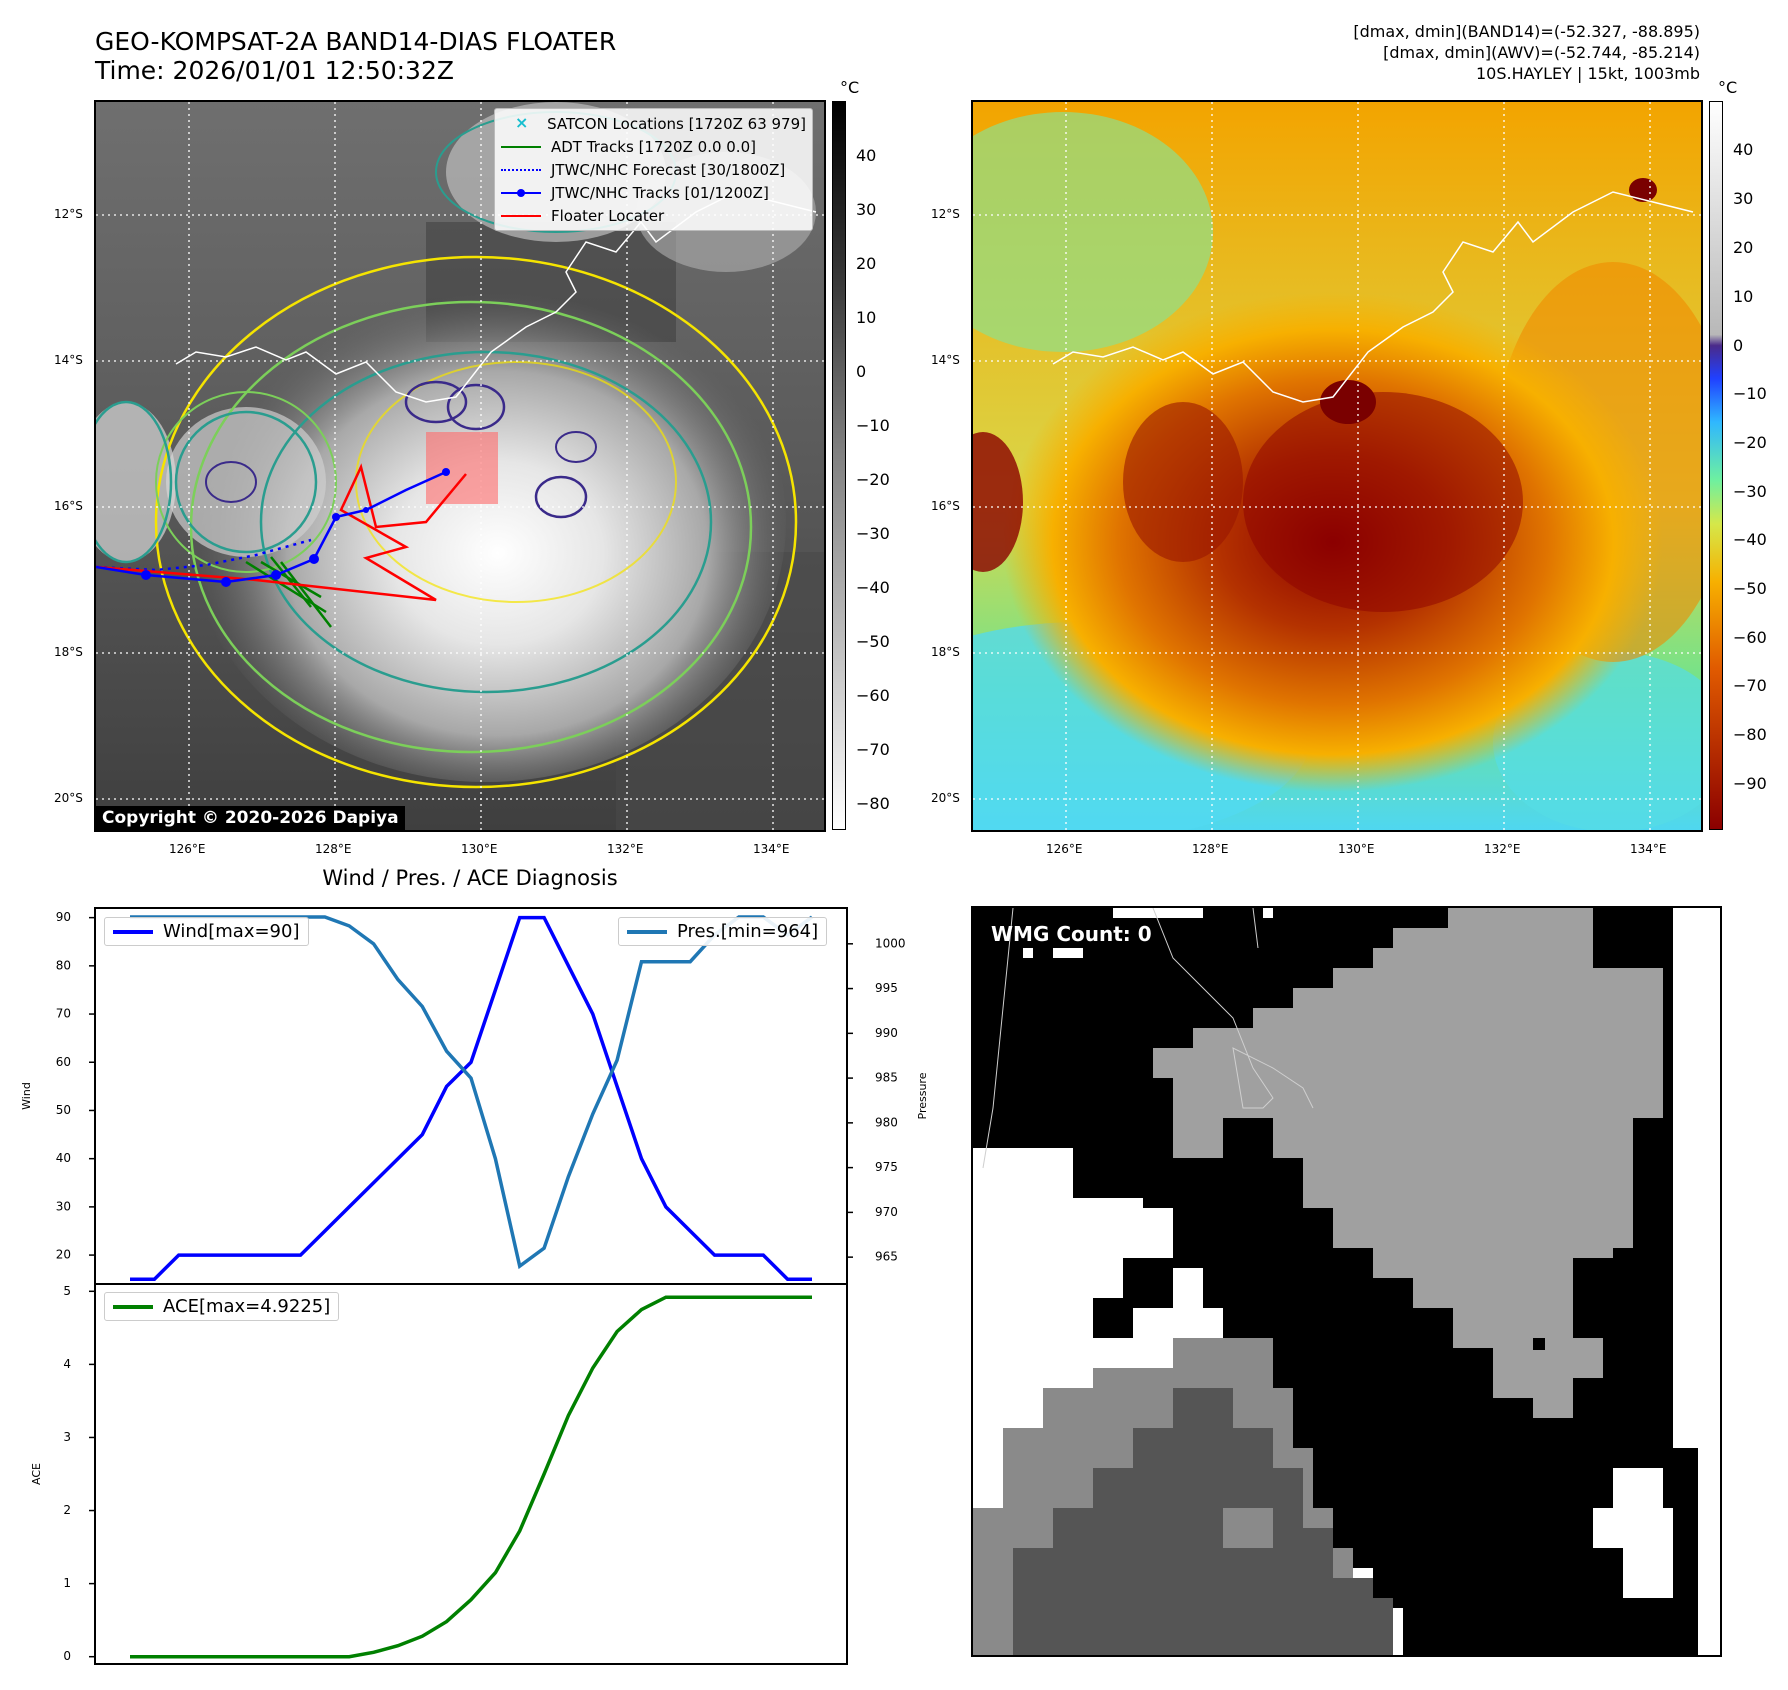  Describe the element at coordinates (886, 1033) in the screenshot. I see `pressure-tick-label: 990` at that location.